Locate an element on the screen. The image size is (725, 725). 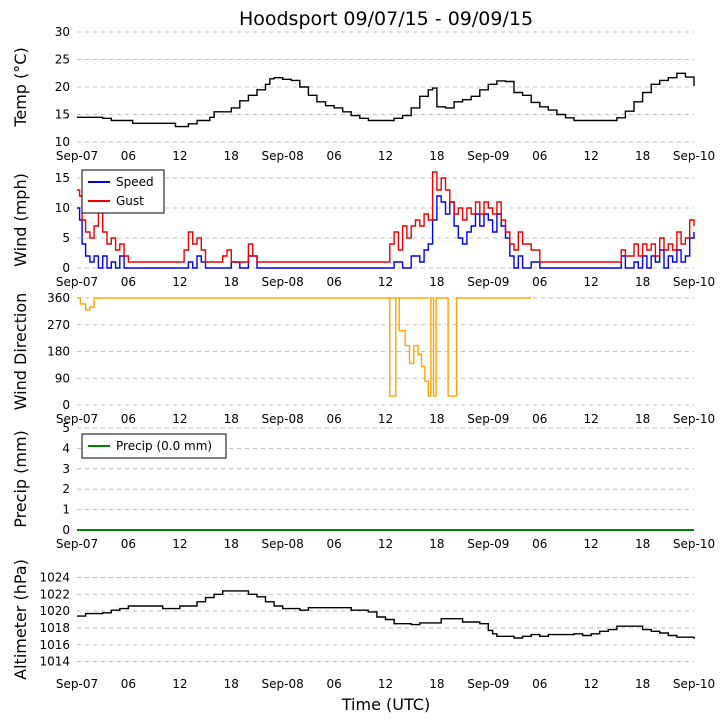
legend-label: Precip (0.0 mm) is located at coordinates (164, 446).